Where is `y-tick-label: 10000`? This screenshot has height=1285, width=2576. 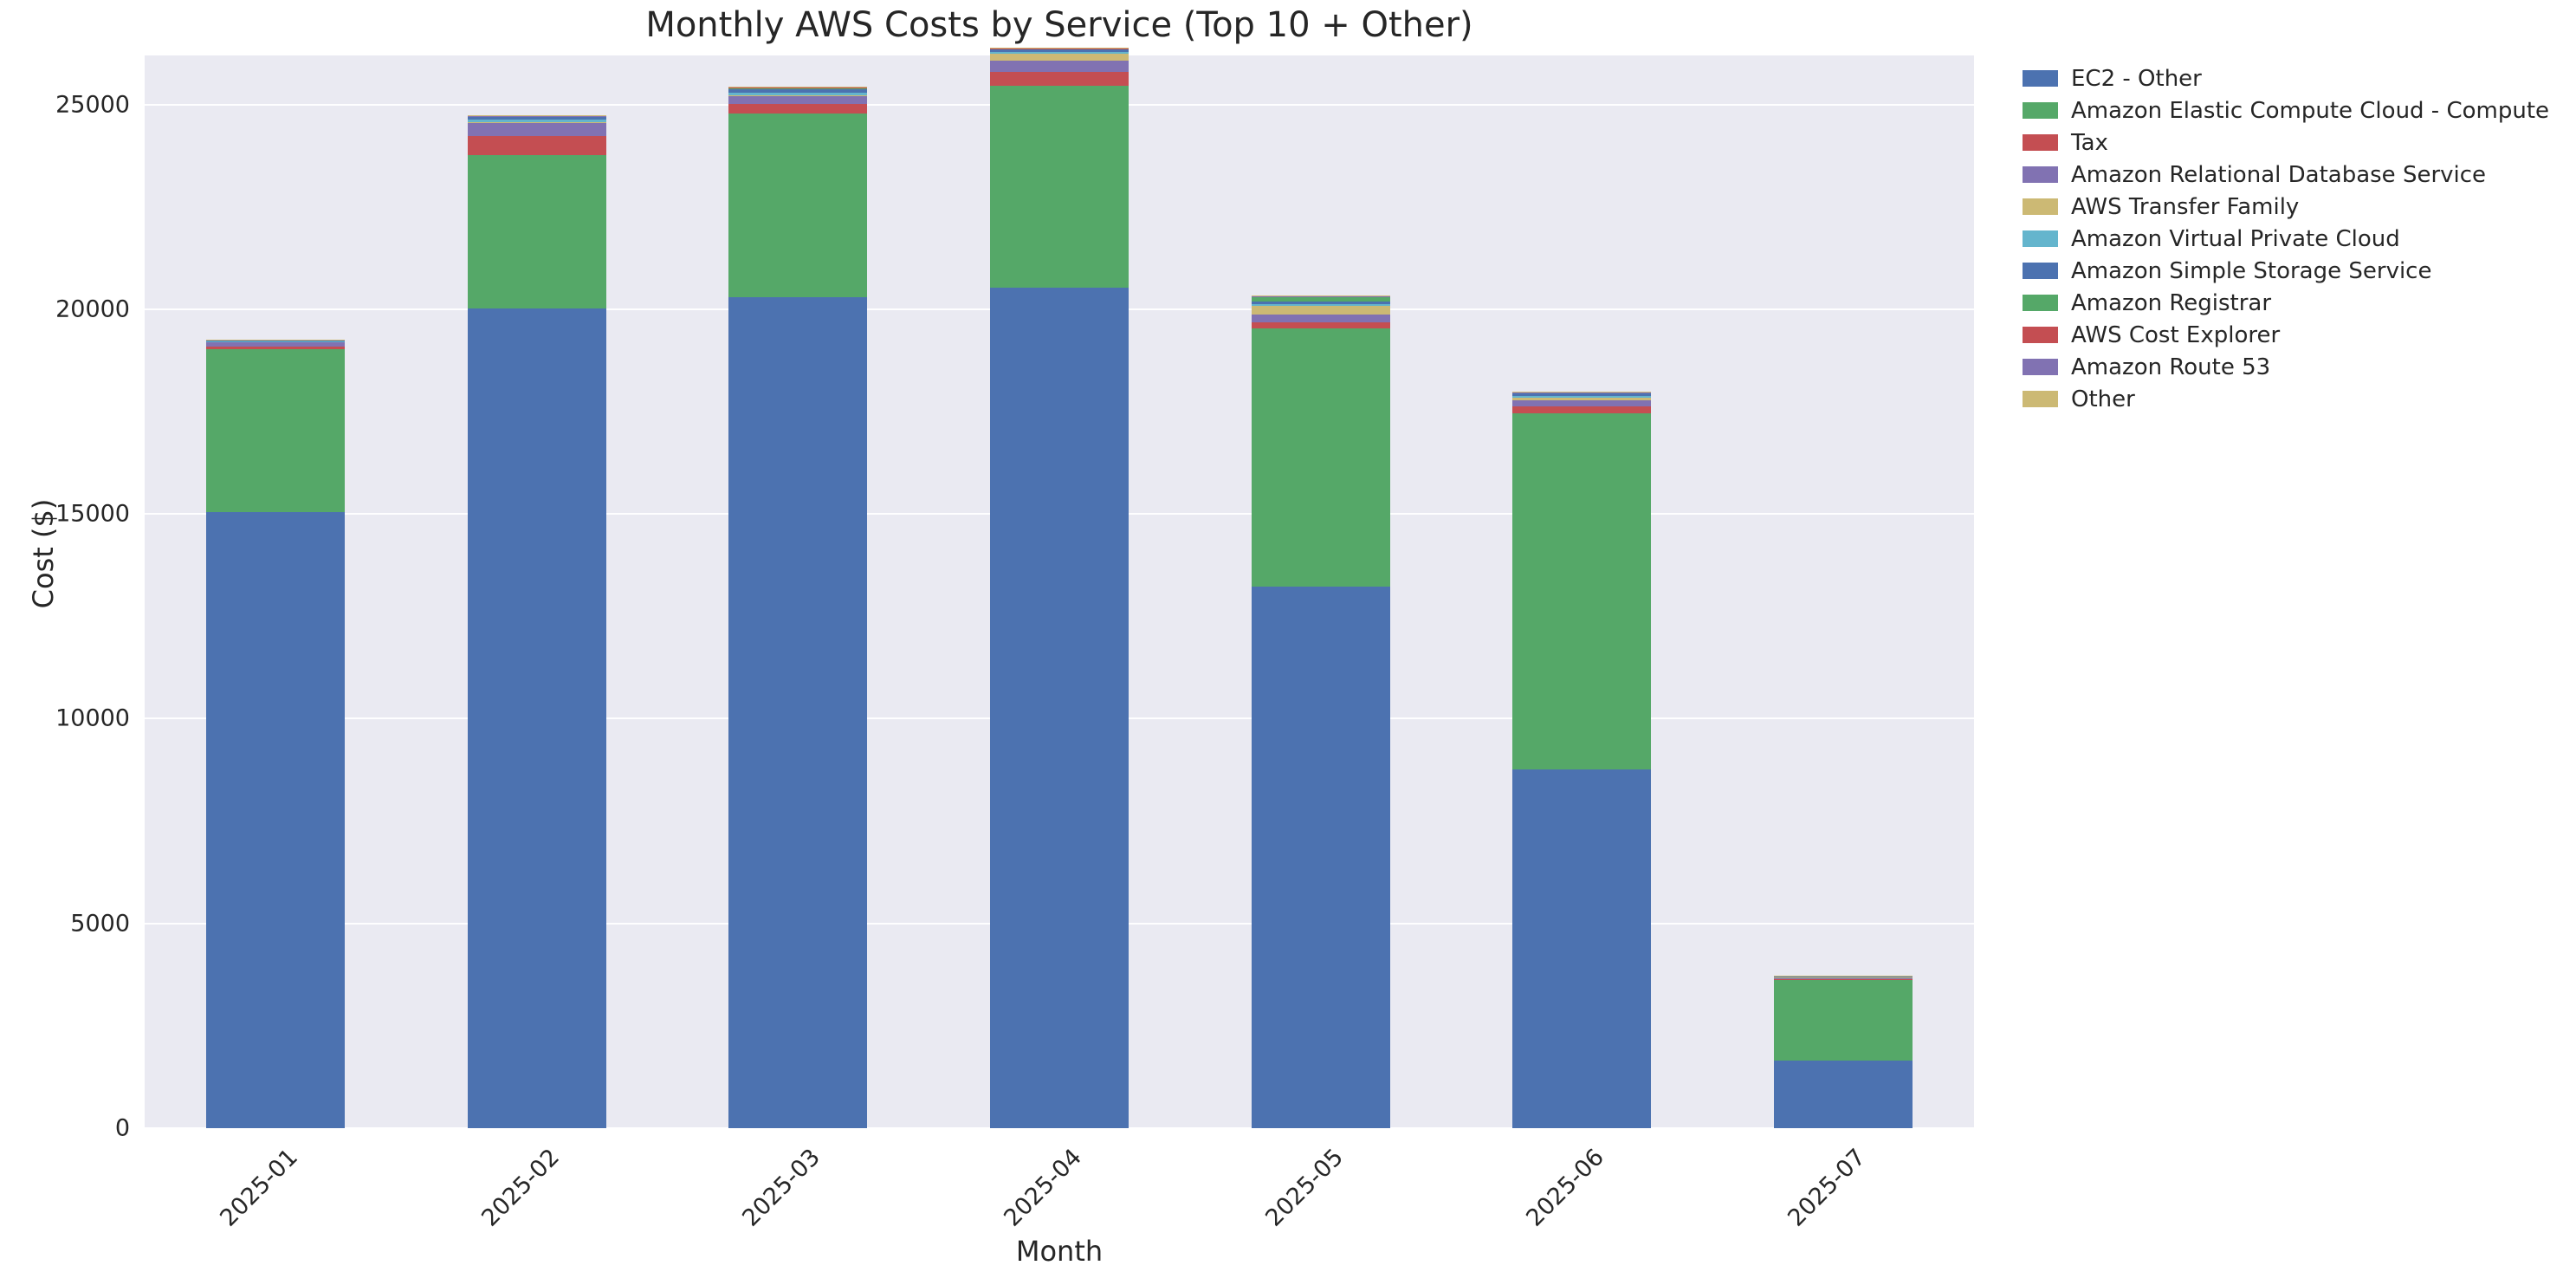 y-tick-label: 10000 is located at coordinates (92, 718).